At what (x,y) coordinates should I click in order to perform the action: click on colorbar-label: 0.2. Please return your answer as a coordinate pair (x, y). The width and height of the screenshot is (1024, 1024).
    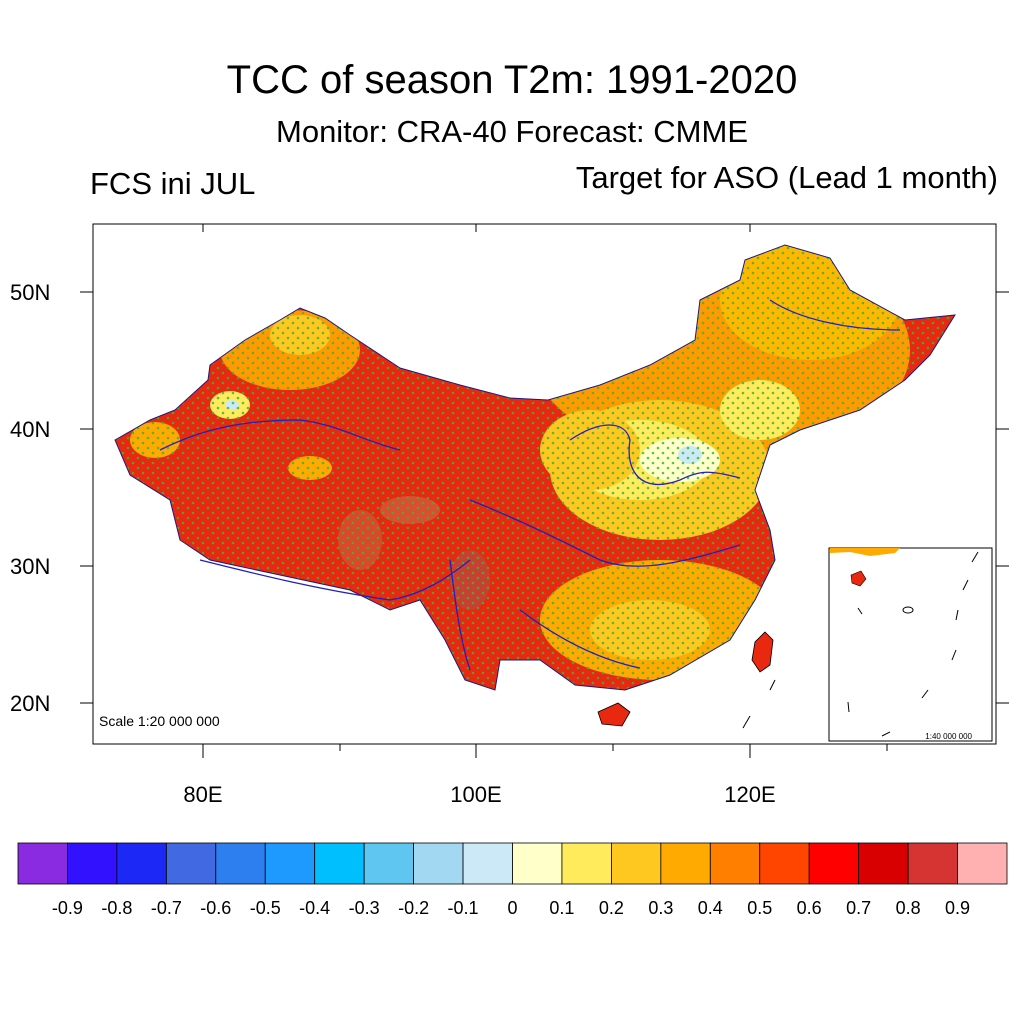
    Looking at the image, I should click on (611, 908).